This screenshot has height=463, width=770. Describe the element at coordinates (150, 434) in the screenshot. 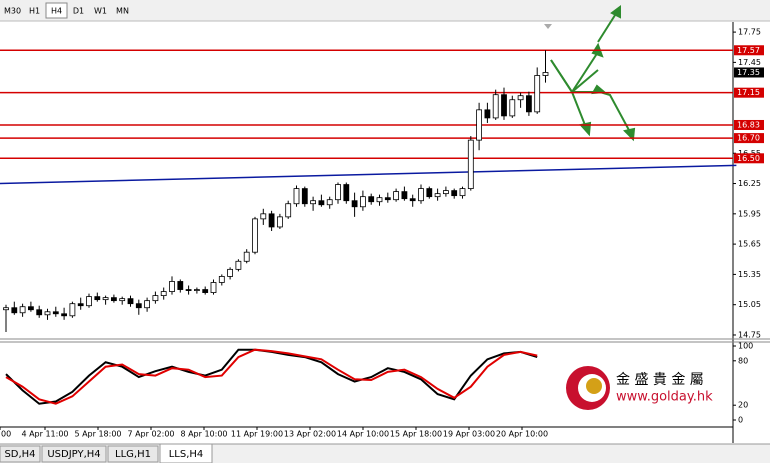

I see `x-tick-label: 7 Apr 02:00` at that location.